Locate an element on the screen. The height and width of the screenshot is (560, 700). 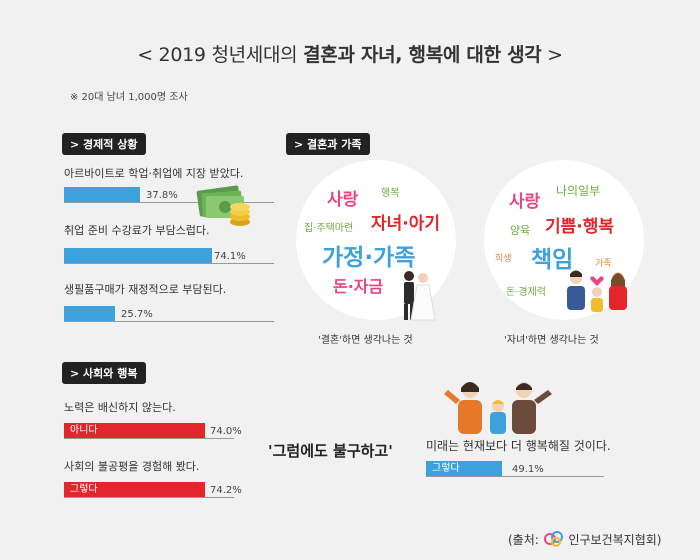
children-word-joy: 기쁨·행복 is located at coordinates (580, 227).